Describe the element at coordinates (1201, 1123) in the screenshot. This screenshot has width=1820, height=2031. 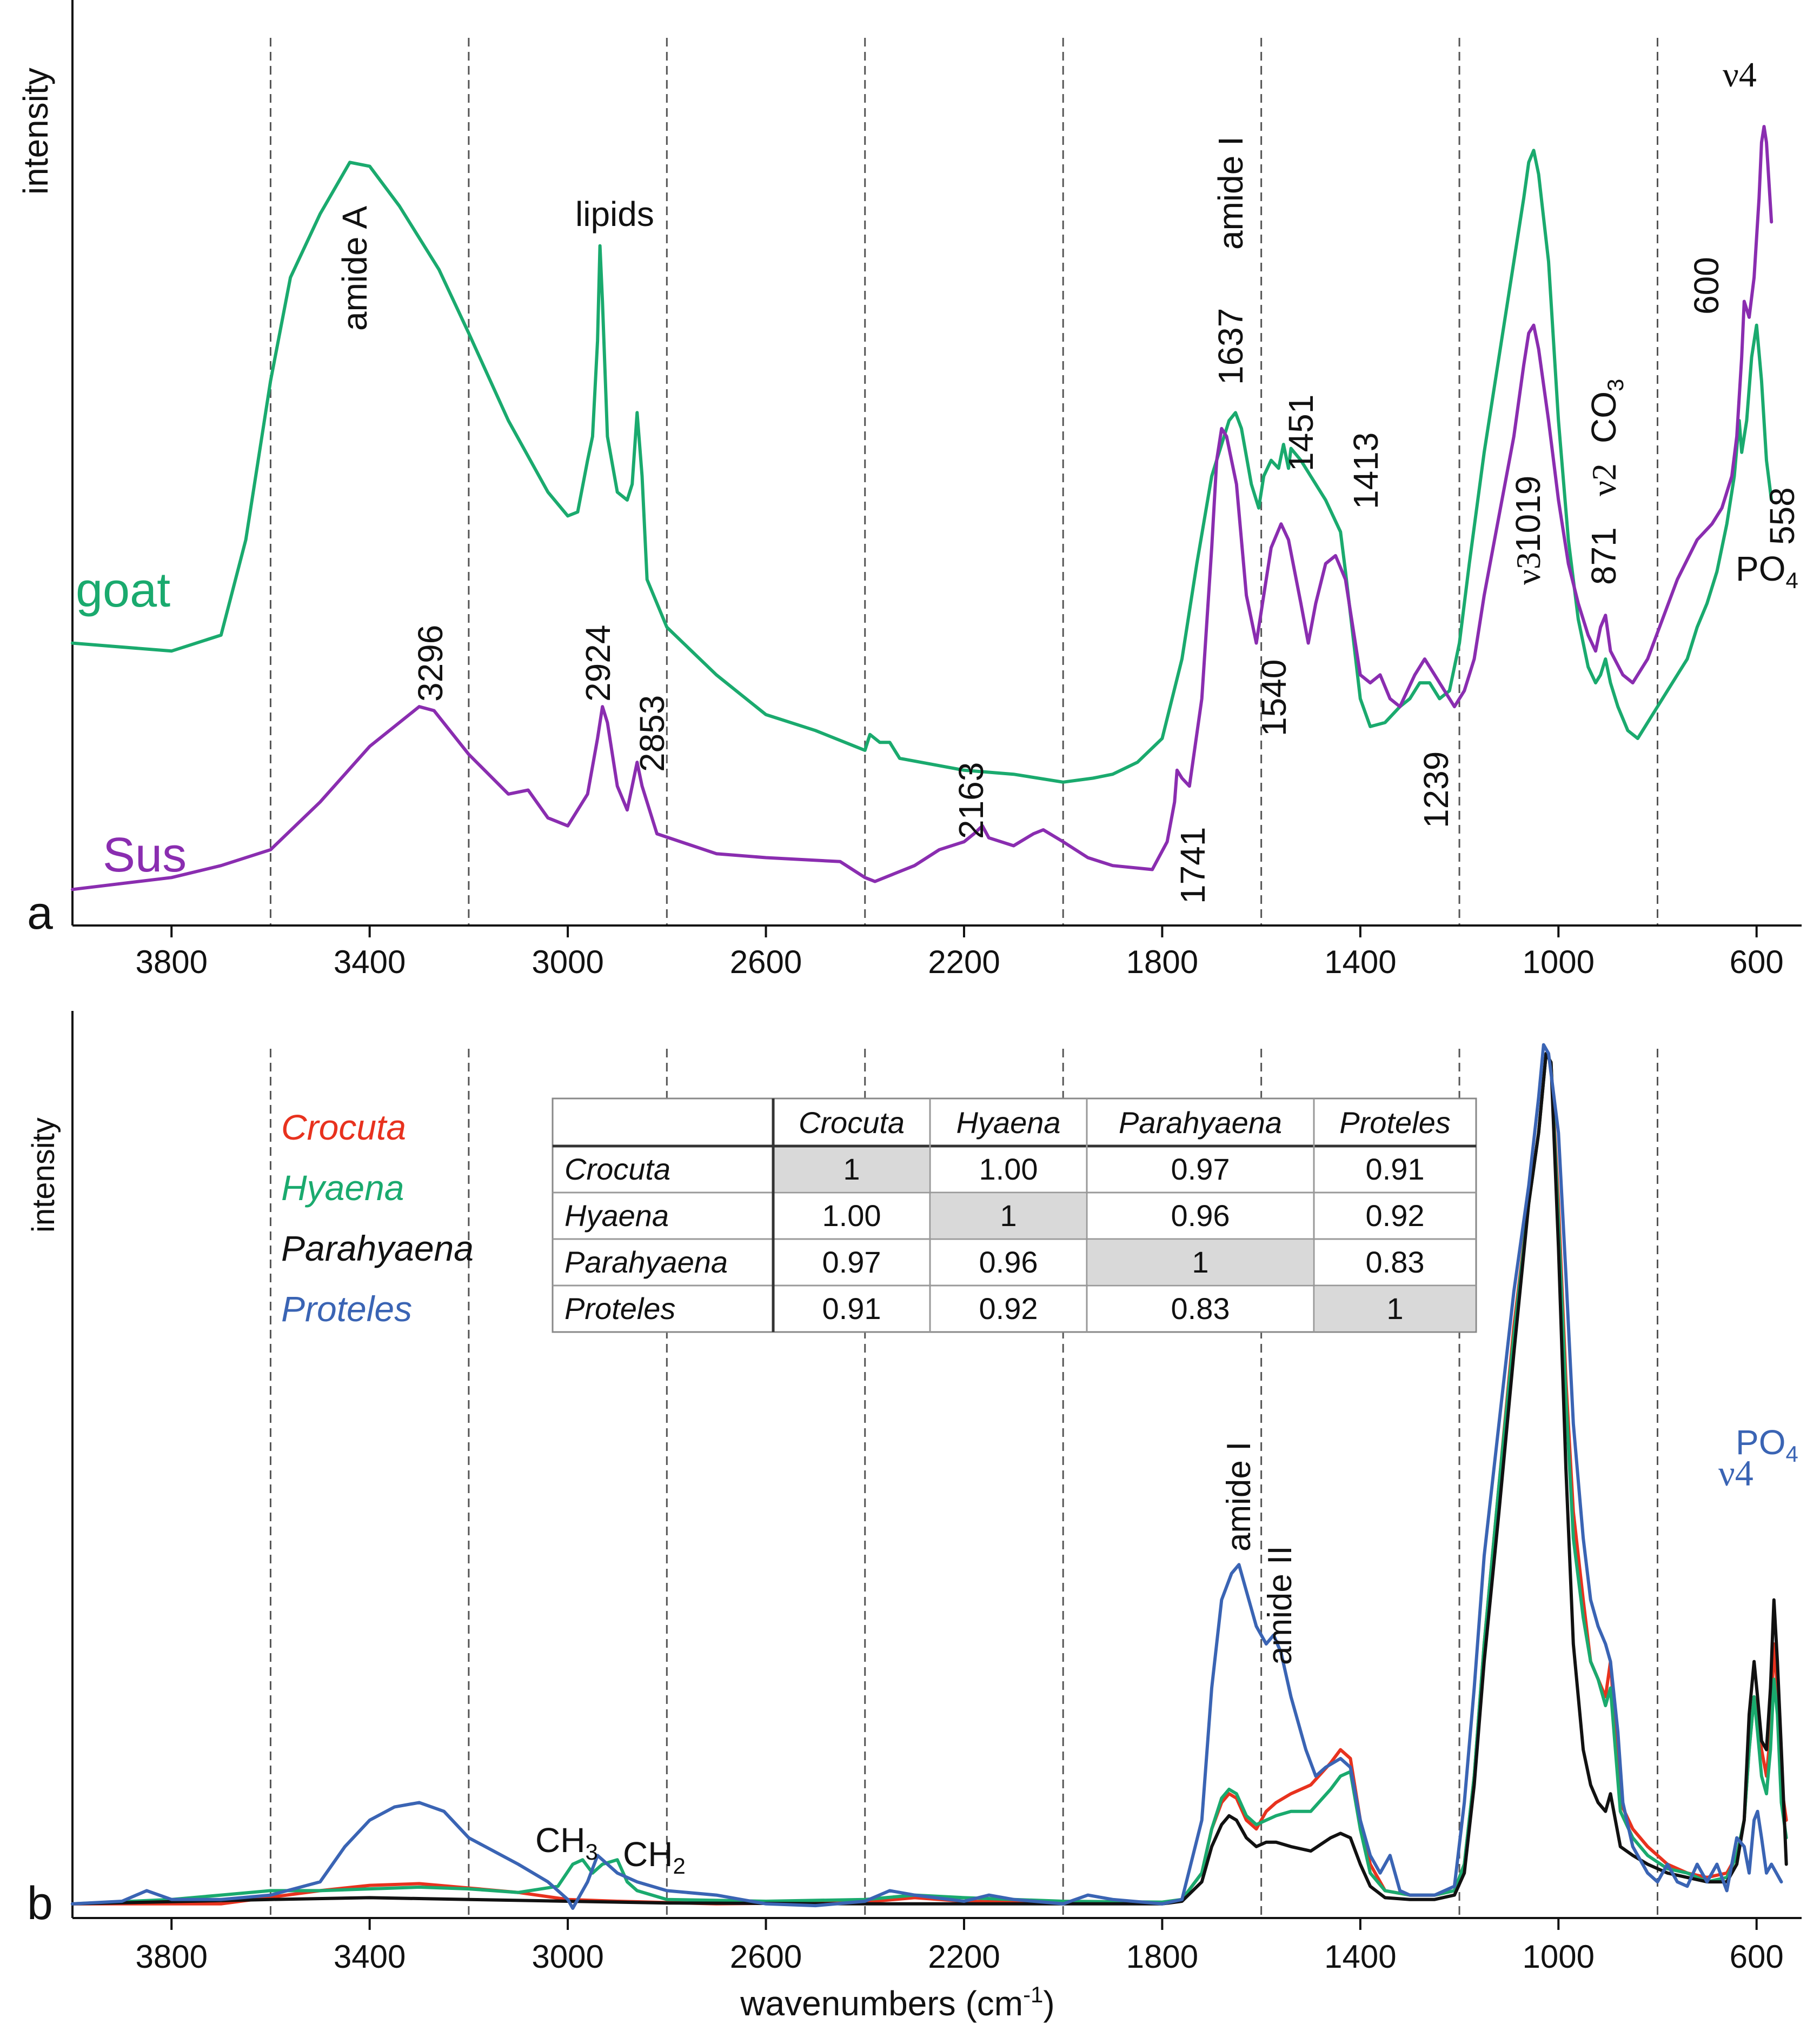
I see `table-header-cell: Parahyaena` at that location.